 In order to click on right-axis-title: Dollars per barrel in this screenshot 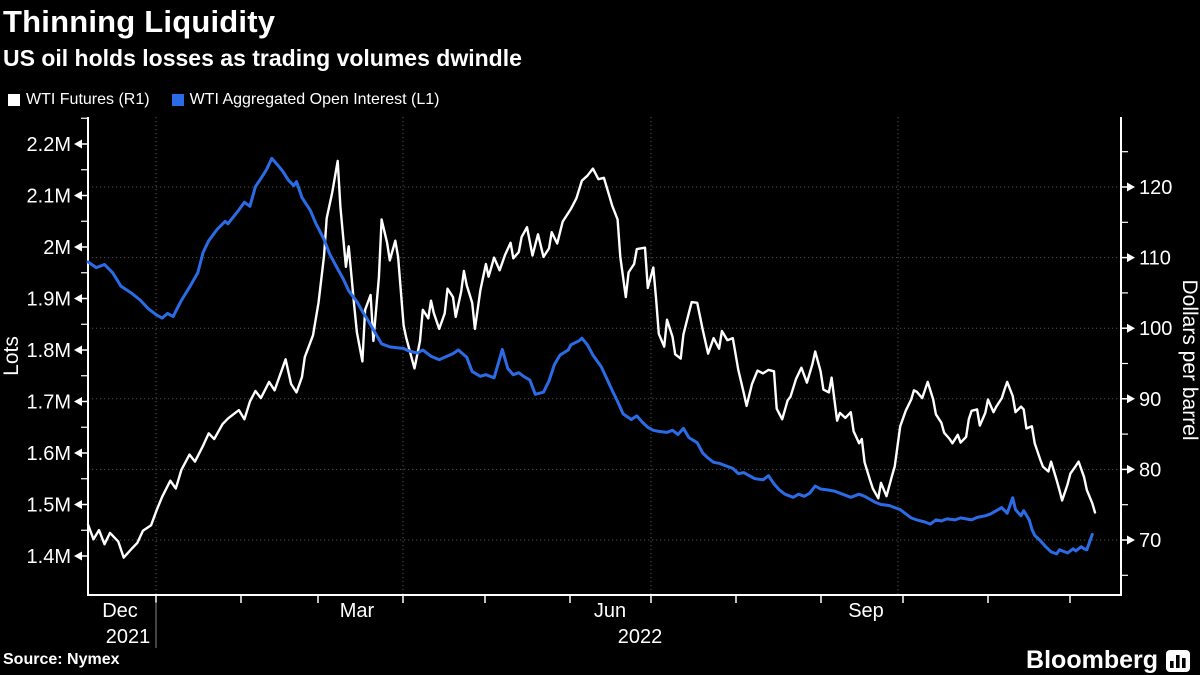, I will do `click(1189, 359)`.